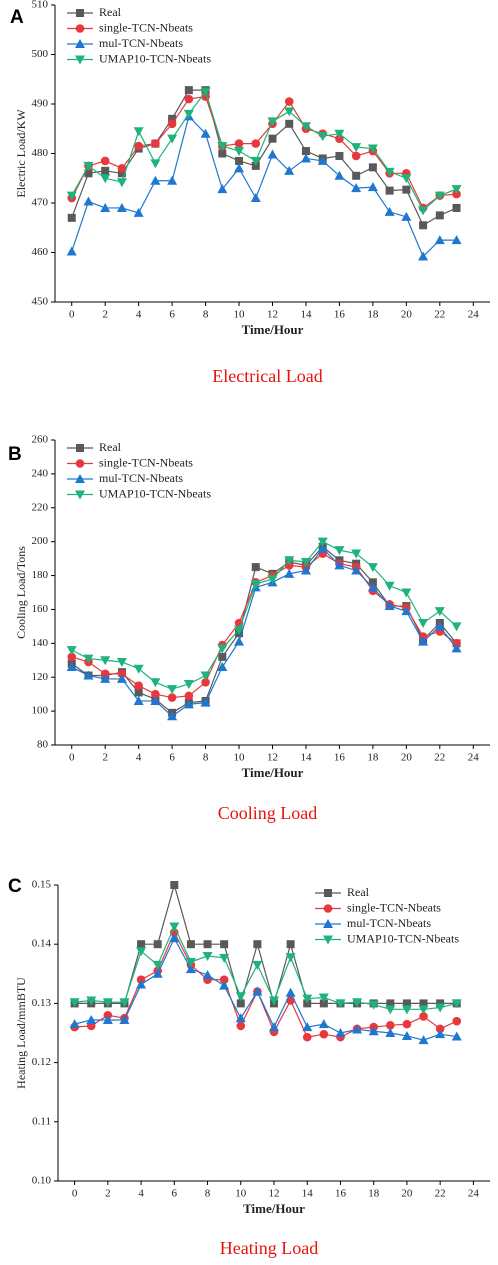  Describe the element at coordinates (40, 54) in the screenshot. I see `y-tick-label: 500` at that location.